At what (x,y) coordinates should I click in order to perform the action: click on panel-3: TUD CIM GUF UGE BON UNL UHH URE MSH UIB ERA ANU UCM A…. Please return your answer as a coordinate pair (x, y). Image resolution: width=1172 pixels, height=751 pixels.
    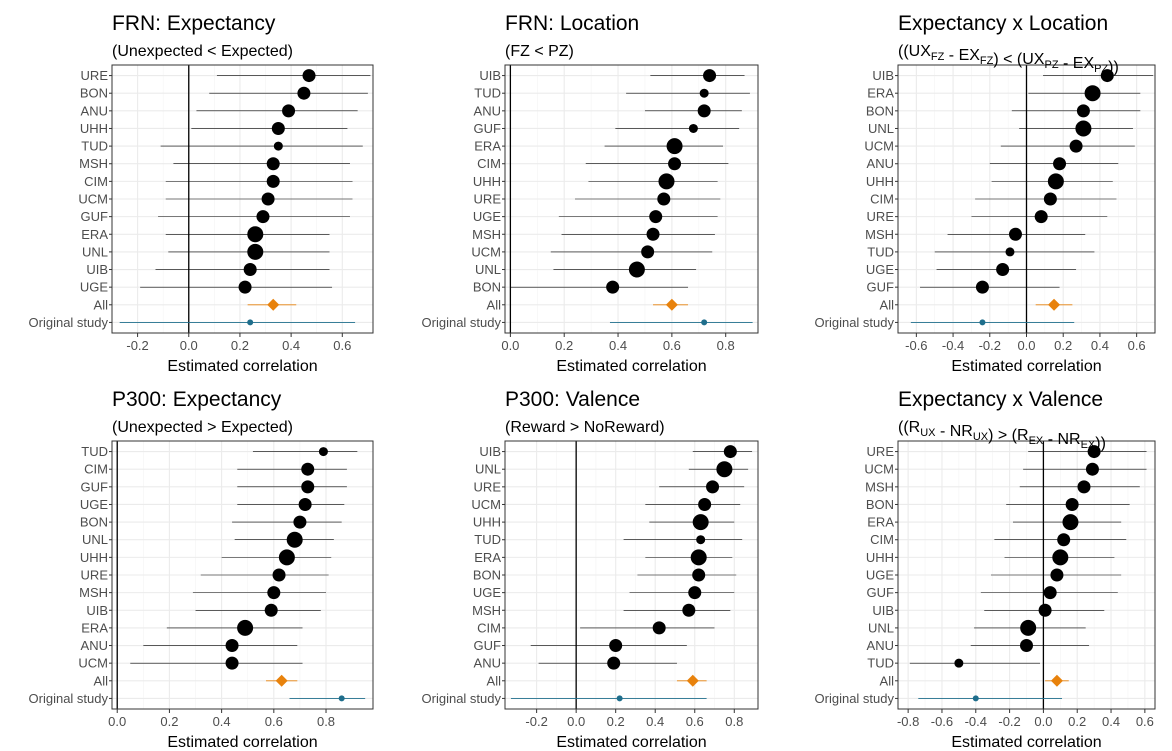
    Looking at the image, I should click on (201, 569).